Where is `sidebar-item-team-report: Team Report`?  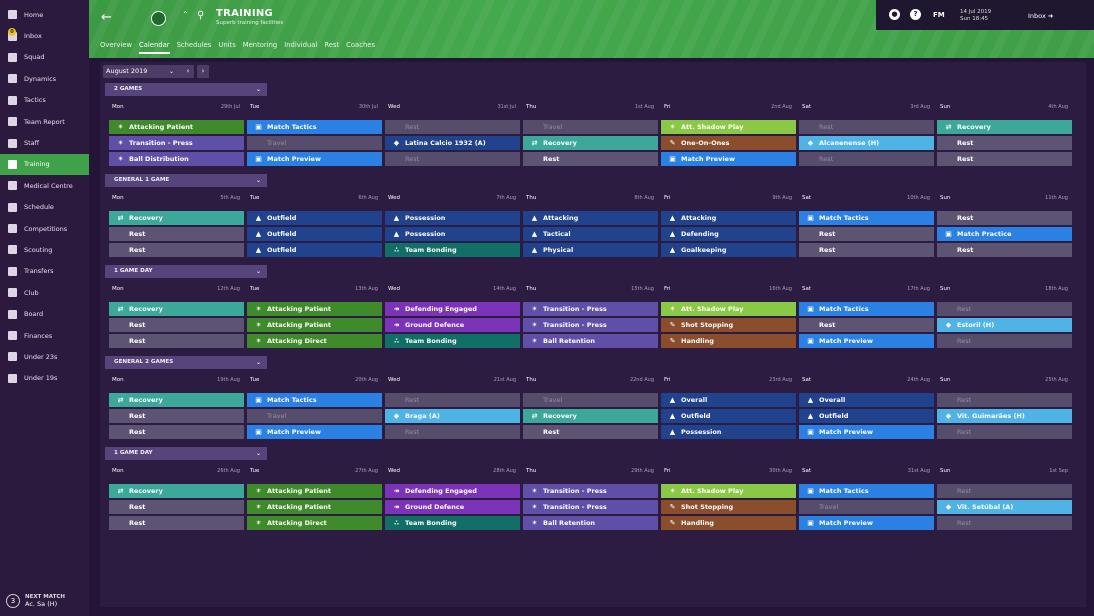
sidebar-item-team-report: Team Report is located at coordinates (44, 121).